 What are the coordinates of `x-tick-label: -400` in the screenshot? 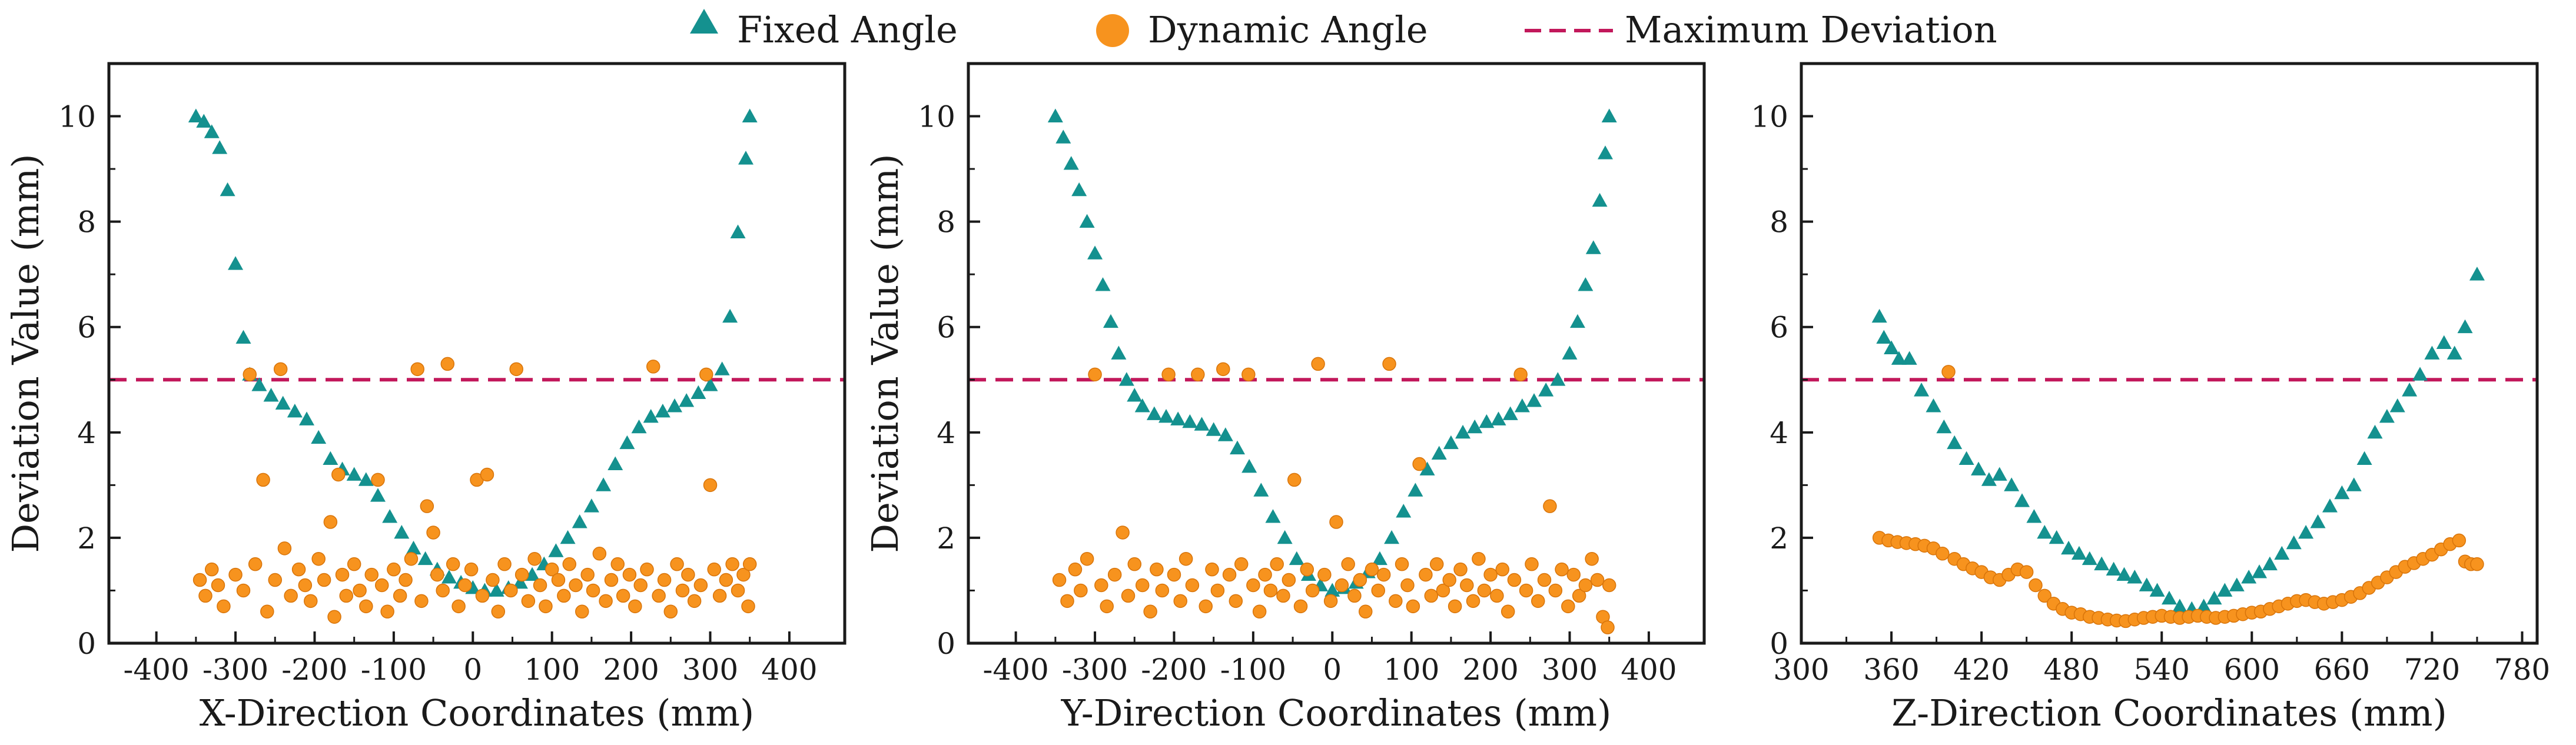 It's located at (1015, 670).